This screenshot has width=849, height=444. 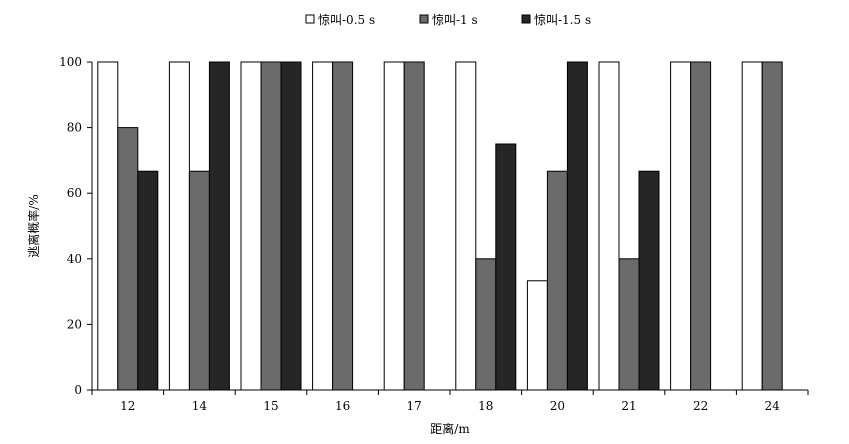 What do you see at coordinates (414, 406) in the screenshot?
I see `x-tick-label: 17` at bounding box center [414, 406].